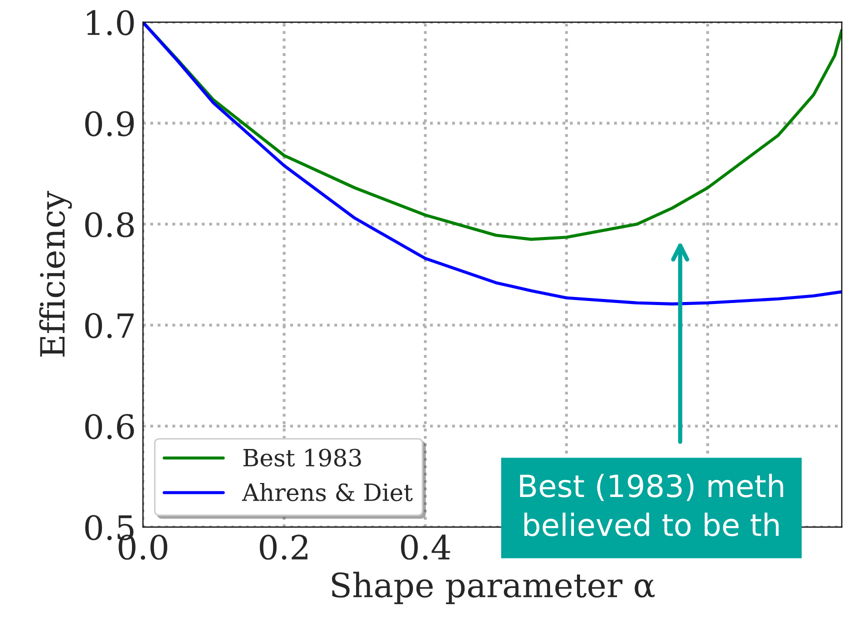  Describe the element at coordinates (110, 23) in the screenshot. I see `y-tick-label: 1.0` at that location.